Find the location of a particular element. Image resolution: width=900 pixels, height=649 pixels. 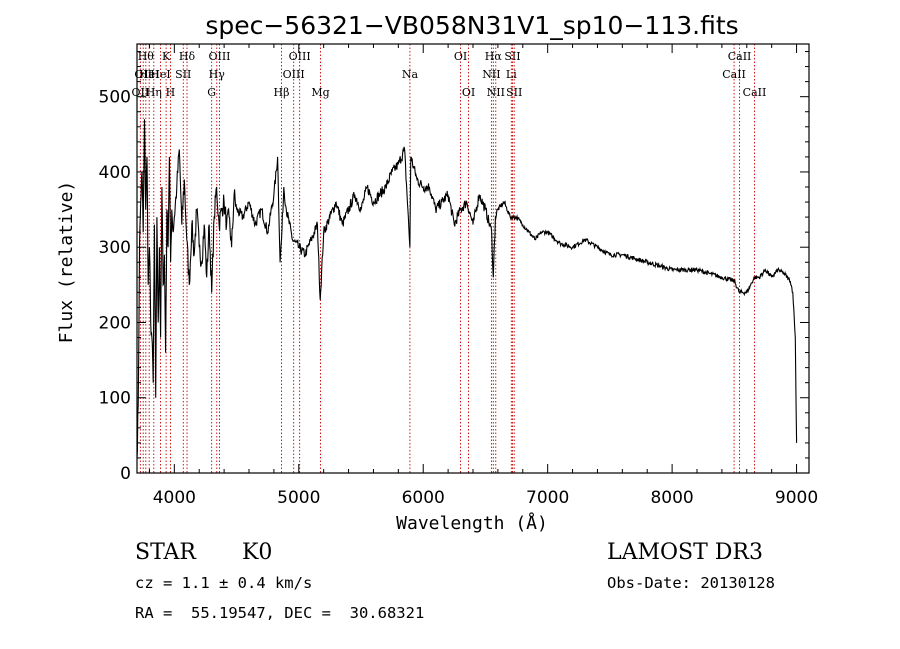

x-tick-label: 6000 is located at coordinates (423, 498).